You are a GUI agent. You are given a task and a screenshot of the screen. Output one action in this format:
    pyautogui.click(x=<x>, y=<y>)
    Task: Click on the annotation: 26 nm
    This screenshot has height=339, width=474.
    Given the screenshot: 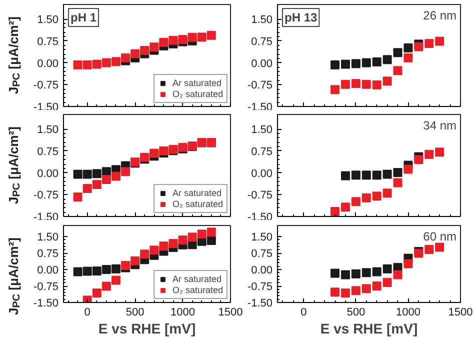 What is the action you would take?
    pyautogui.click(x=440, y=15)
    